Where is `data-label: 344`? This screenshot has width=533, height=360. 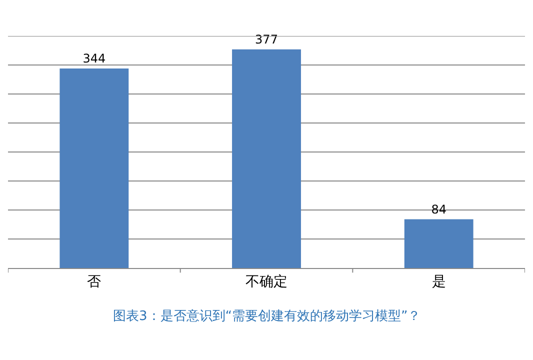
data-label: 344 is located at coordinates (94, 58).